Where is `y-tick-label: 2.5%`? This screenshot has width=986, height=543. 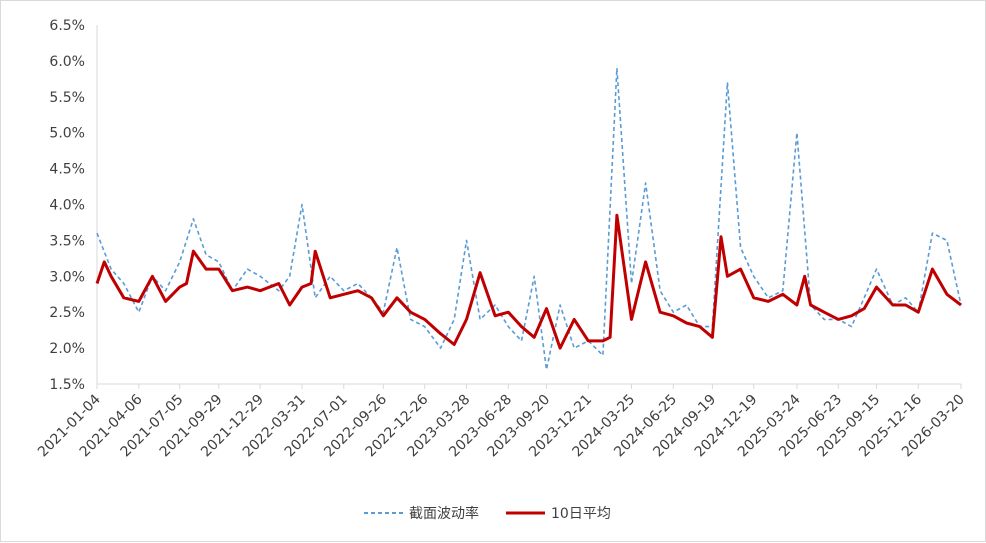
y-tick-label: 2.5% is located at coordinates (67, 313).